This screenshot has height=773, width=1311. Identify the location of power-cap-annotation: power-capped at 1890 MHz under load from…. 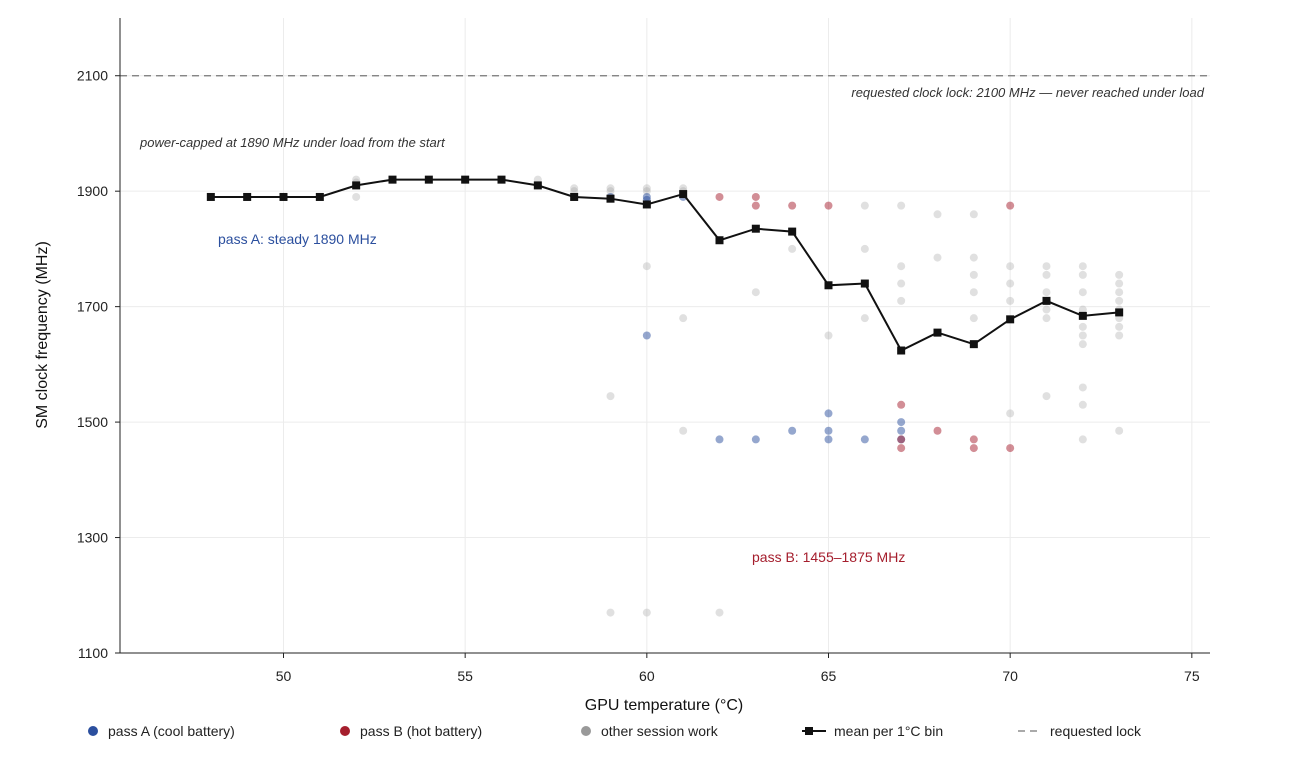
(292, 142).